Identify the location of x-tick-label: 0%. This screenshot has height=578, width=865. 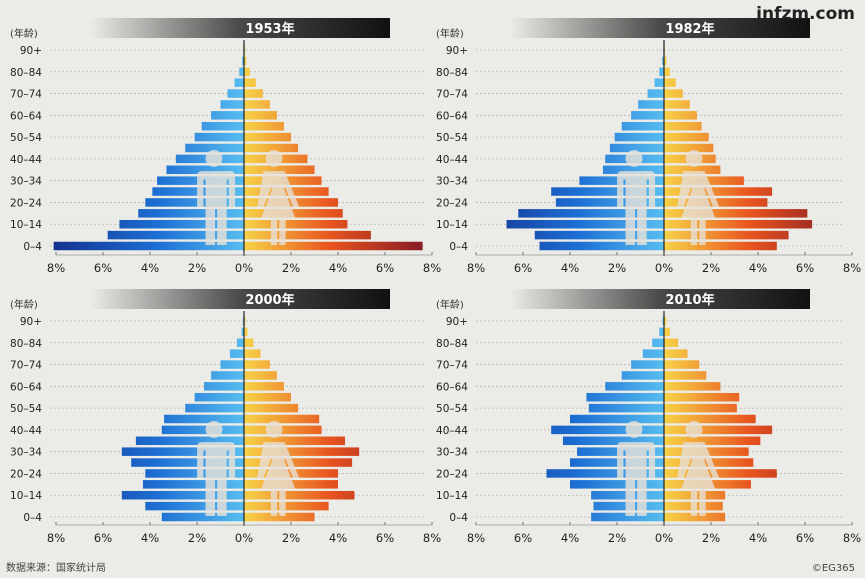
(664, 268).